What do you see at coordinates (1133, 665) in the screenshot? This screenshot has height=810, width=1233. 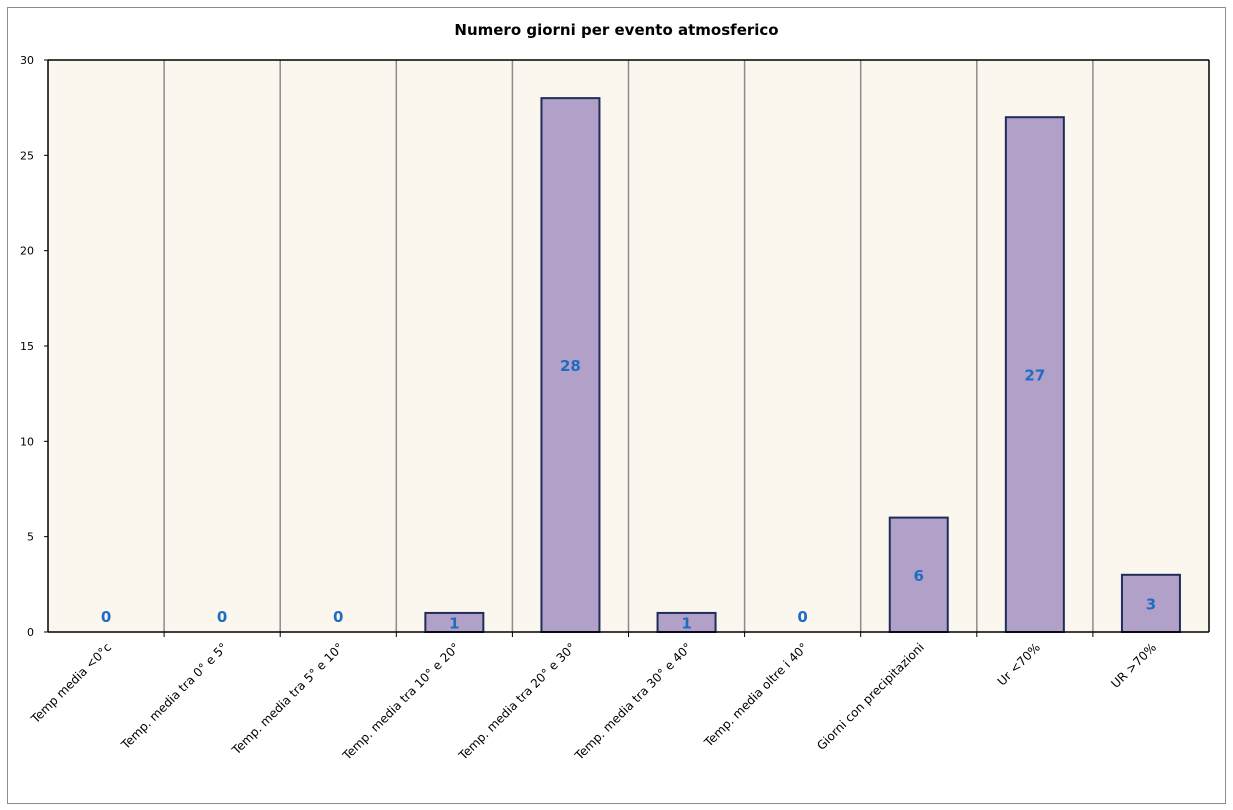 I see `x-tick-label: UR >70%` at bounding box center [1133, 665].